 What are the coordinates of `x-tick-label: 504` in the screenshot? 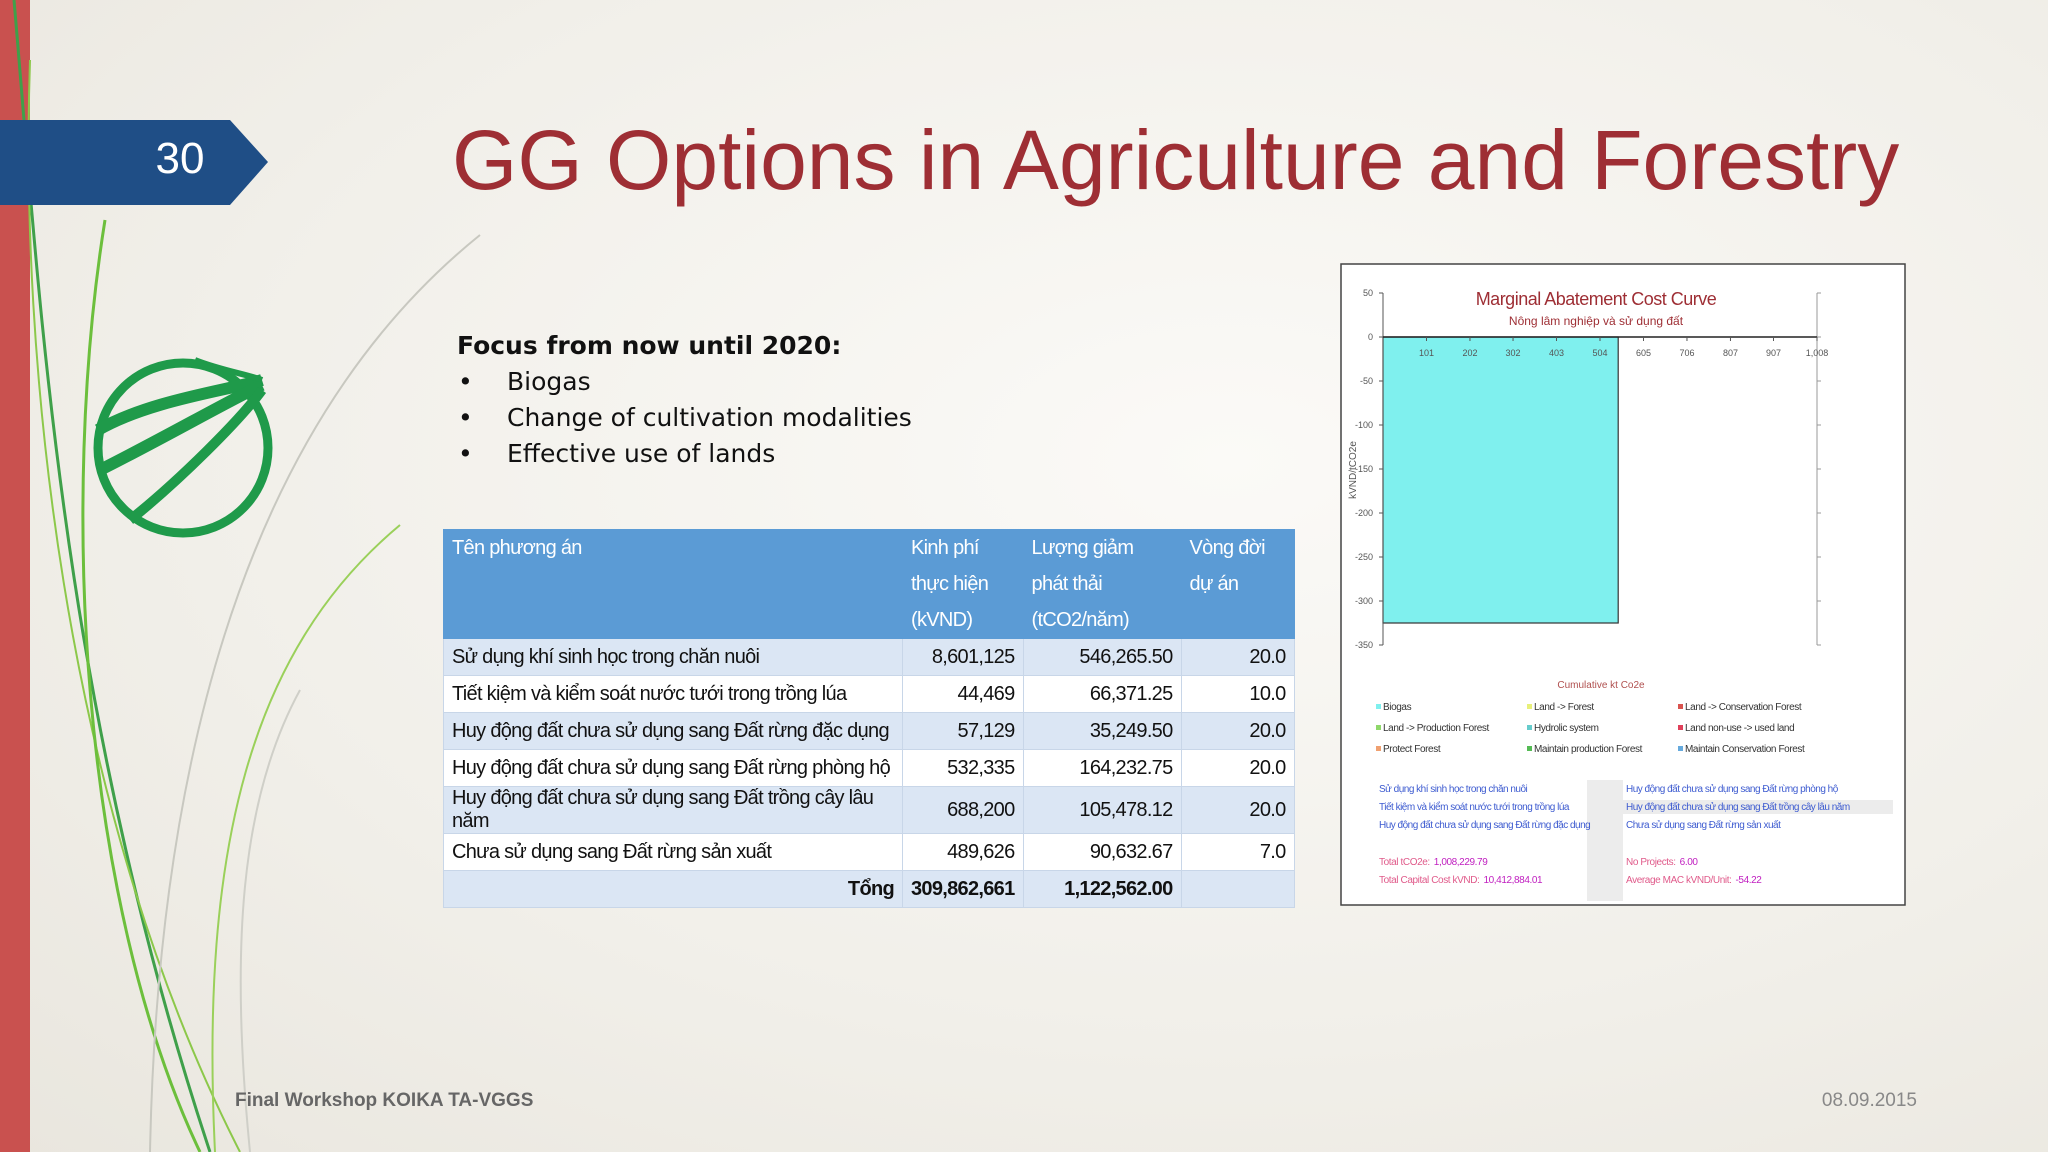 It's located at (1599, 353).